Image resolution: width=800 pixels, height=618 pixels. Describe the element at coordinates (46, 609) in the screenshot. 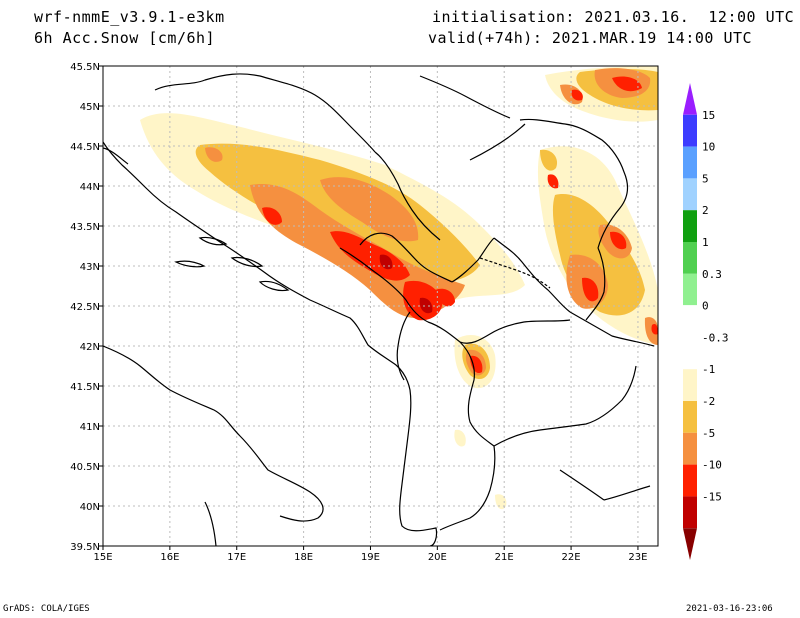

I see `footer-left: GrADS: COLA/IGES` at that location.